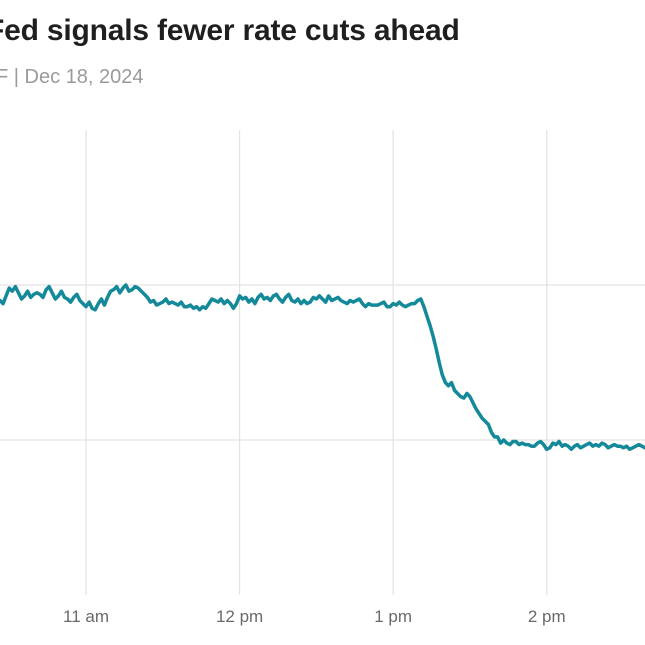  What do you see at coordinates (239, 616) in the screenshot?
I see `x-tick-label: 12 pm` at bounding box center [239, 616].